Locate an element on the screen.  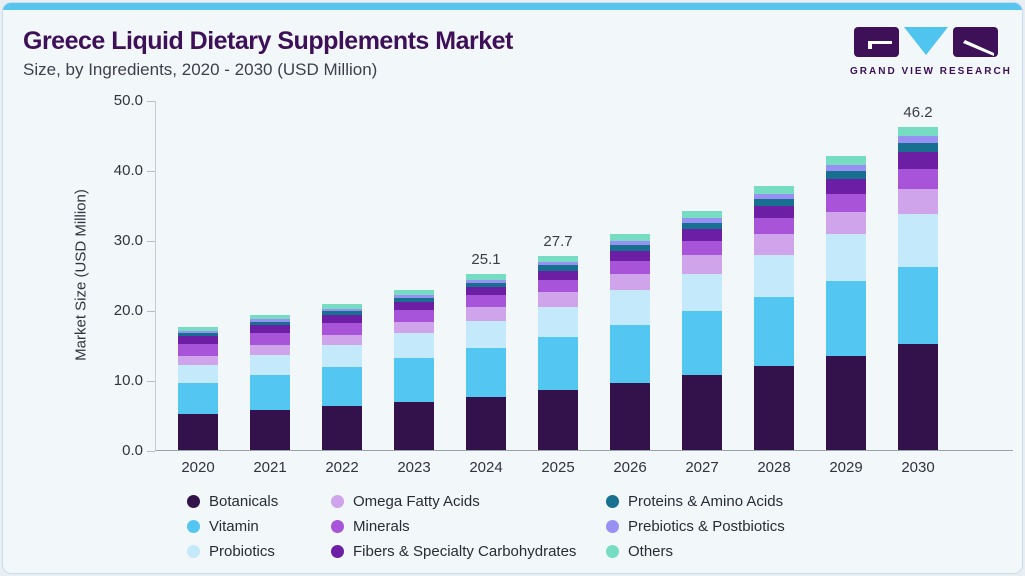
legend-label: Others is located at coordinates (651, 551).